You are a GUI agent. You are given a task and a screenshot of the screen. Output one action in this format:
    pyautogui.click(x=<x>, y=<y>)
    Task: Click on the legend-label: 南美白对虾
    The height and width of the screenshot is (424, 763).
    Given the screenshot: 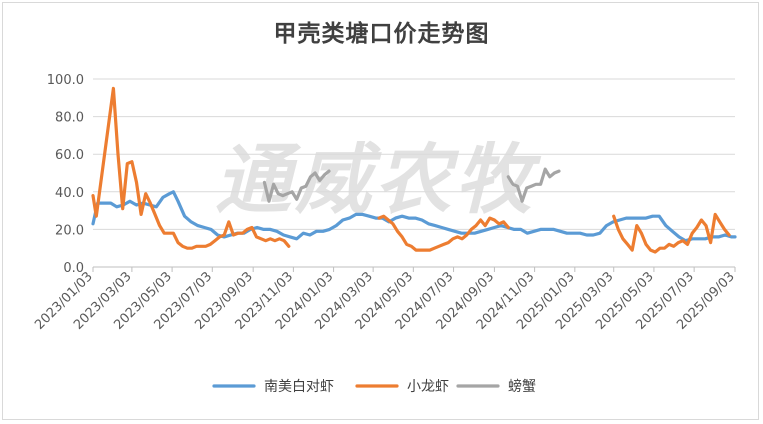 What is the action you would take?
    pyautogui.click(x=299, y=387)
    